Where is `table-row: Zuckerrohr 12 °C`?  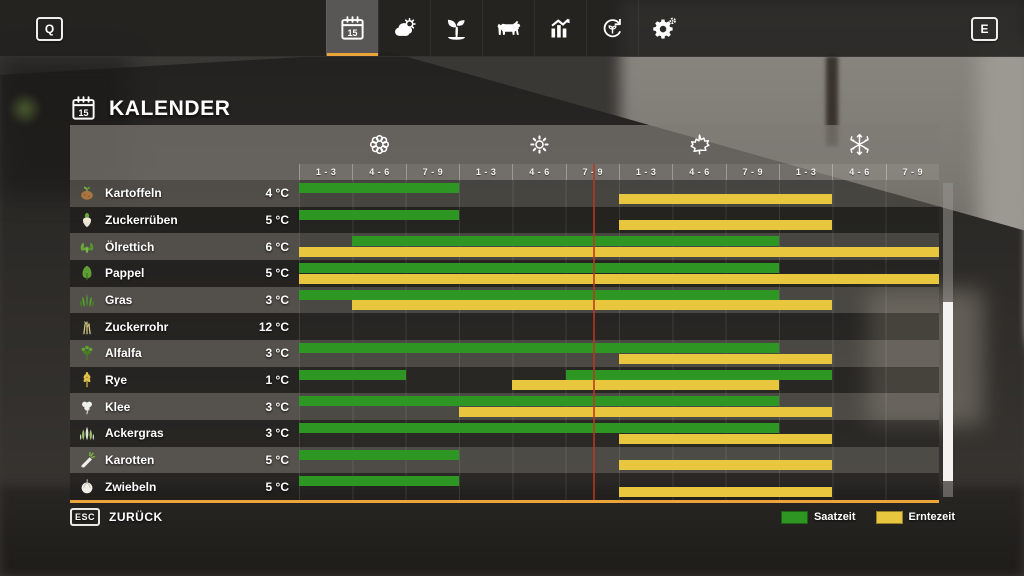 table-row: Zuckerrohr 12 °C is located at coordinates (504, 327).